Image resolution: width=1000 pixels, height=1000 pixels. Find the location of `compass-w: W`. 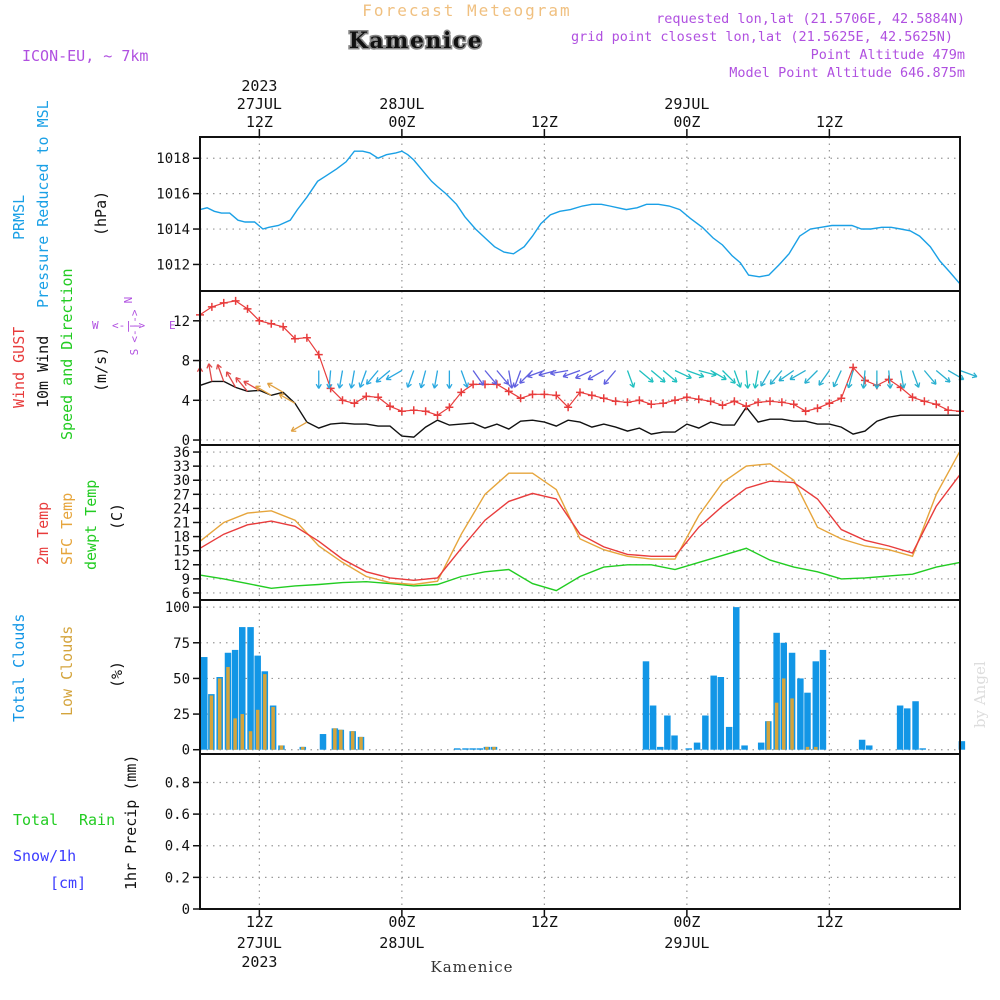

compass-w: W is located at coordinates (95, 325).